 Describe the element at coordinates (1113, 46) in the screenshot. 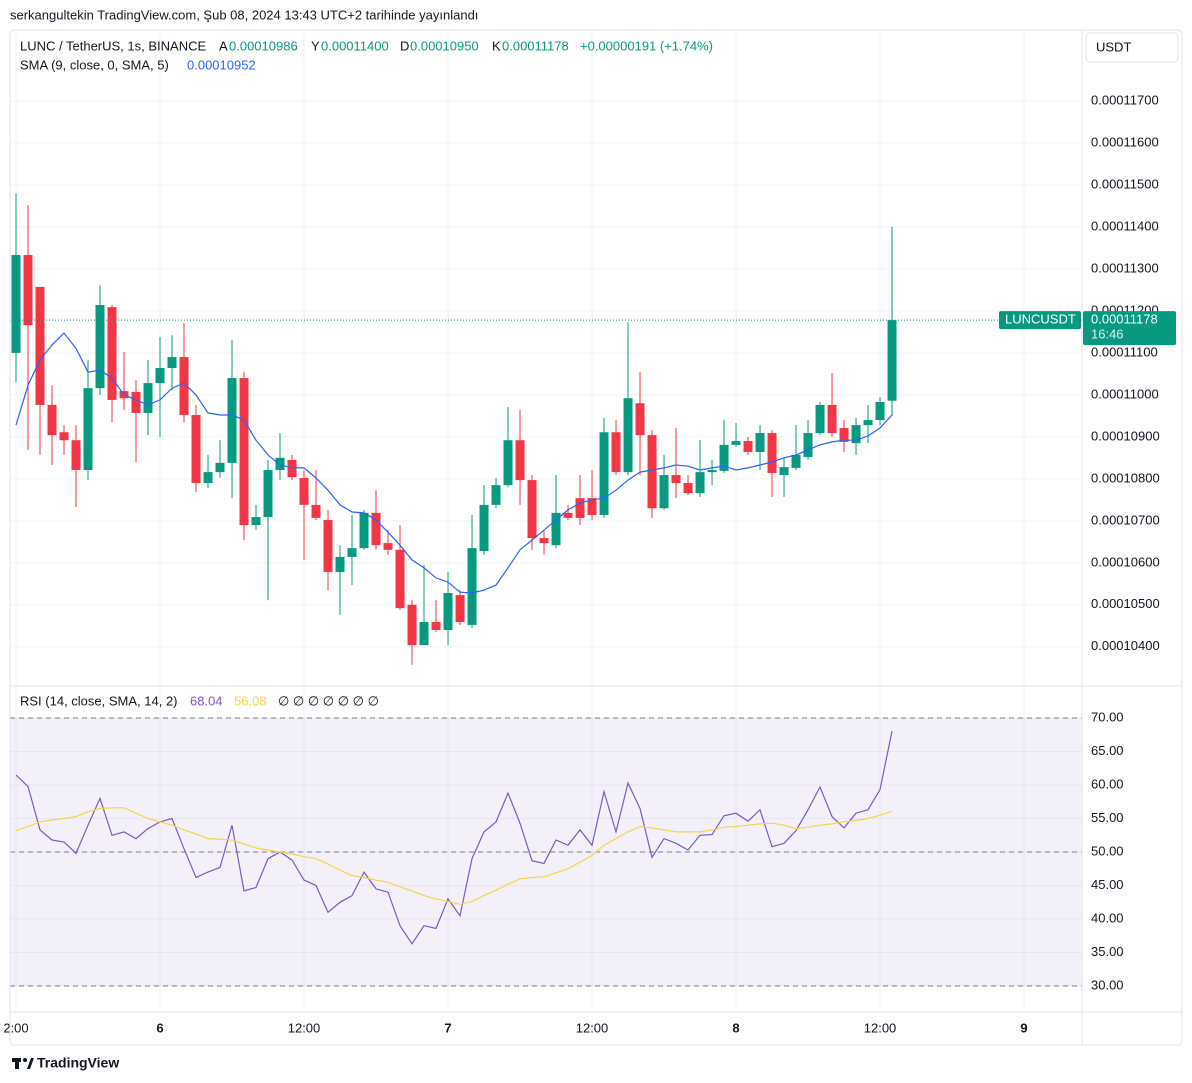

I see `currency-label: USDT` at that location.